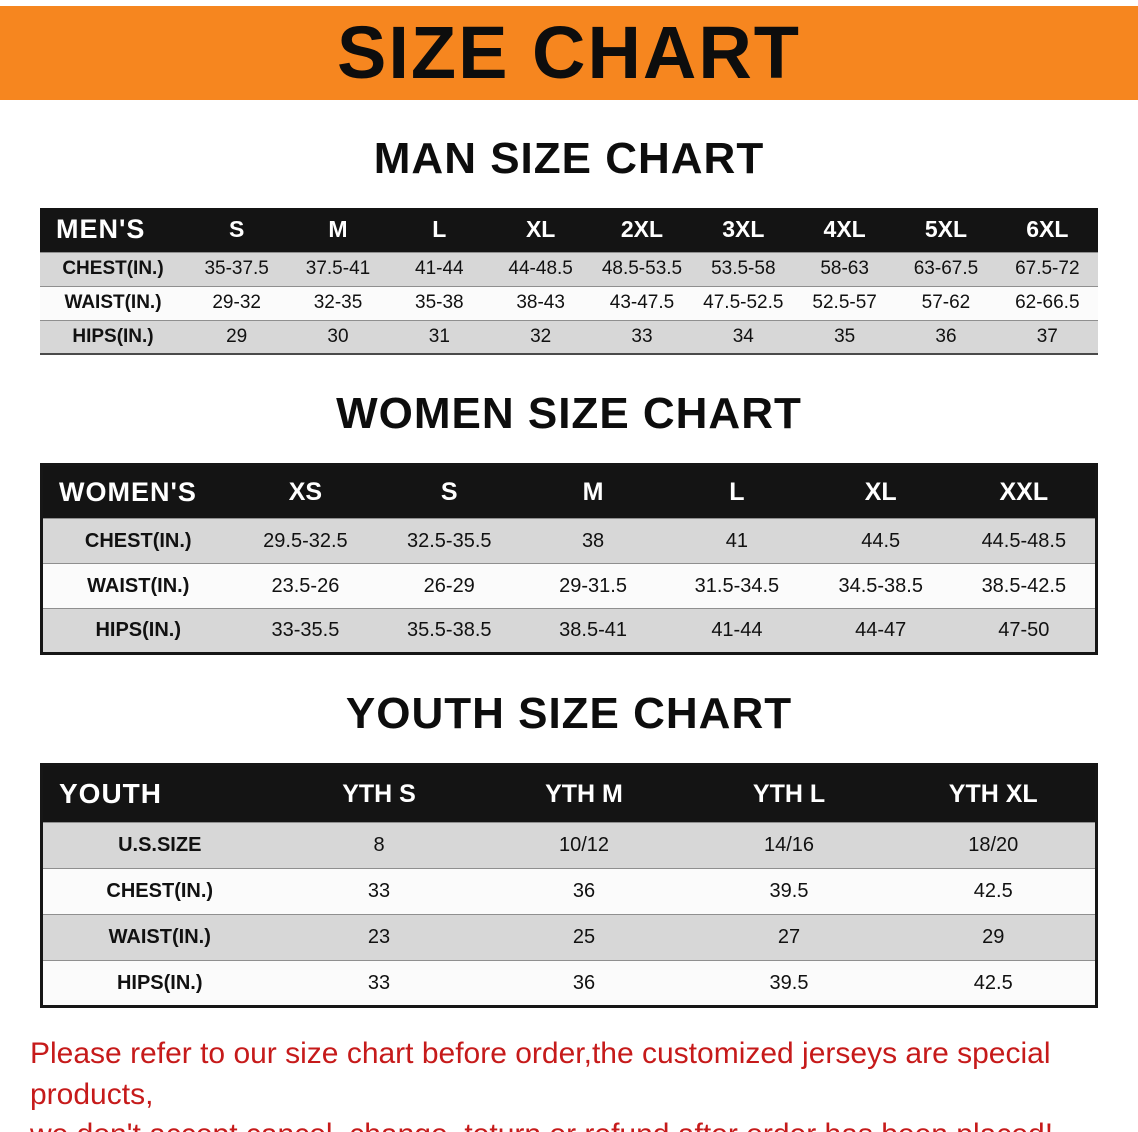 The width and height of the screenshot is (1138, 1132). I want to click on size-value-cell: 33-35.5, so click(305, 630).